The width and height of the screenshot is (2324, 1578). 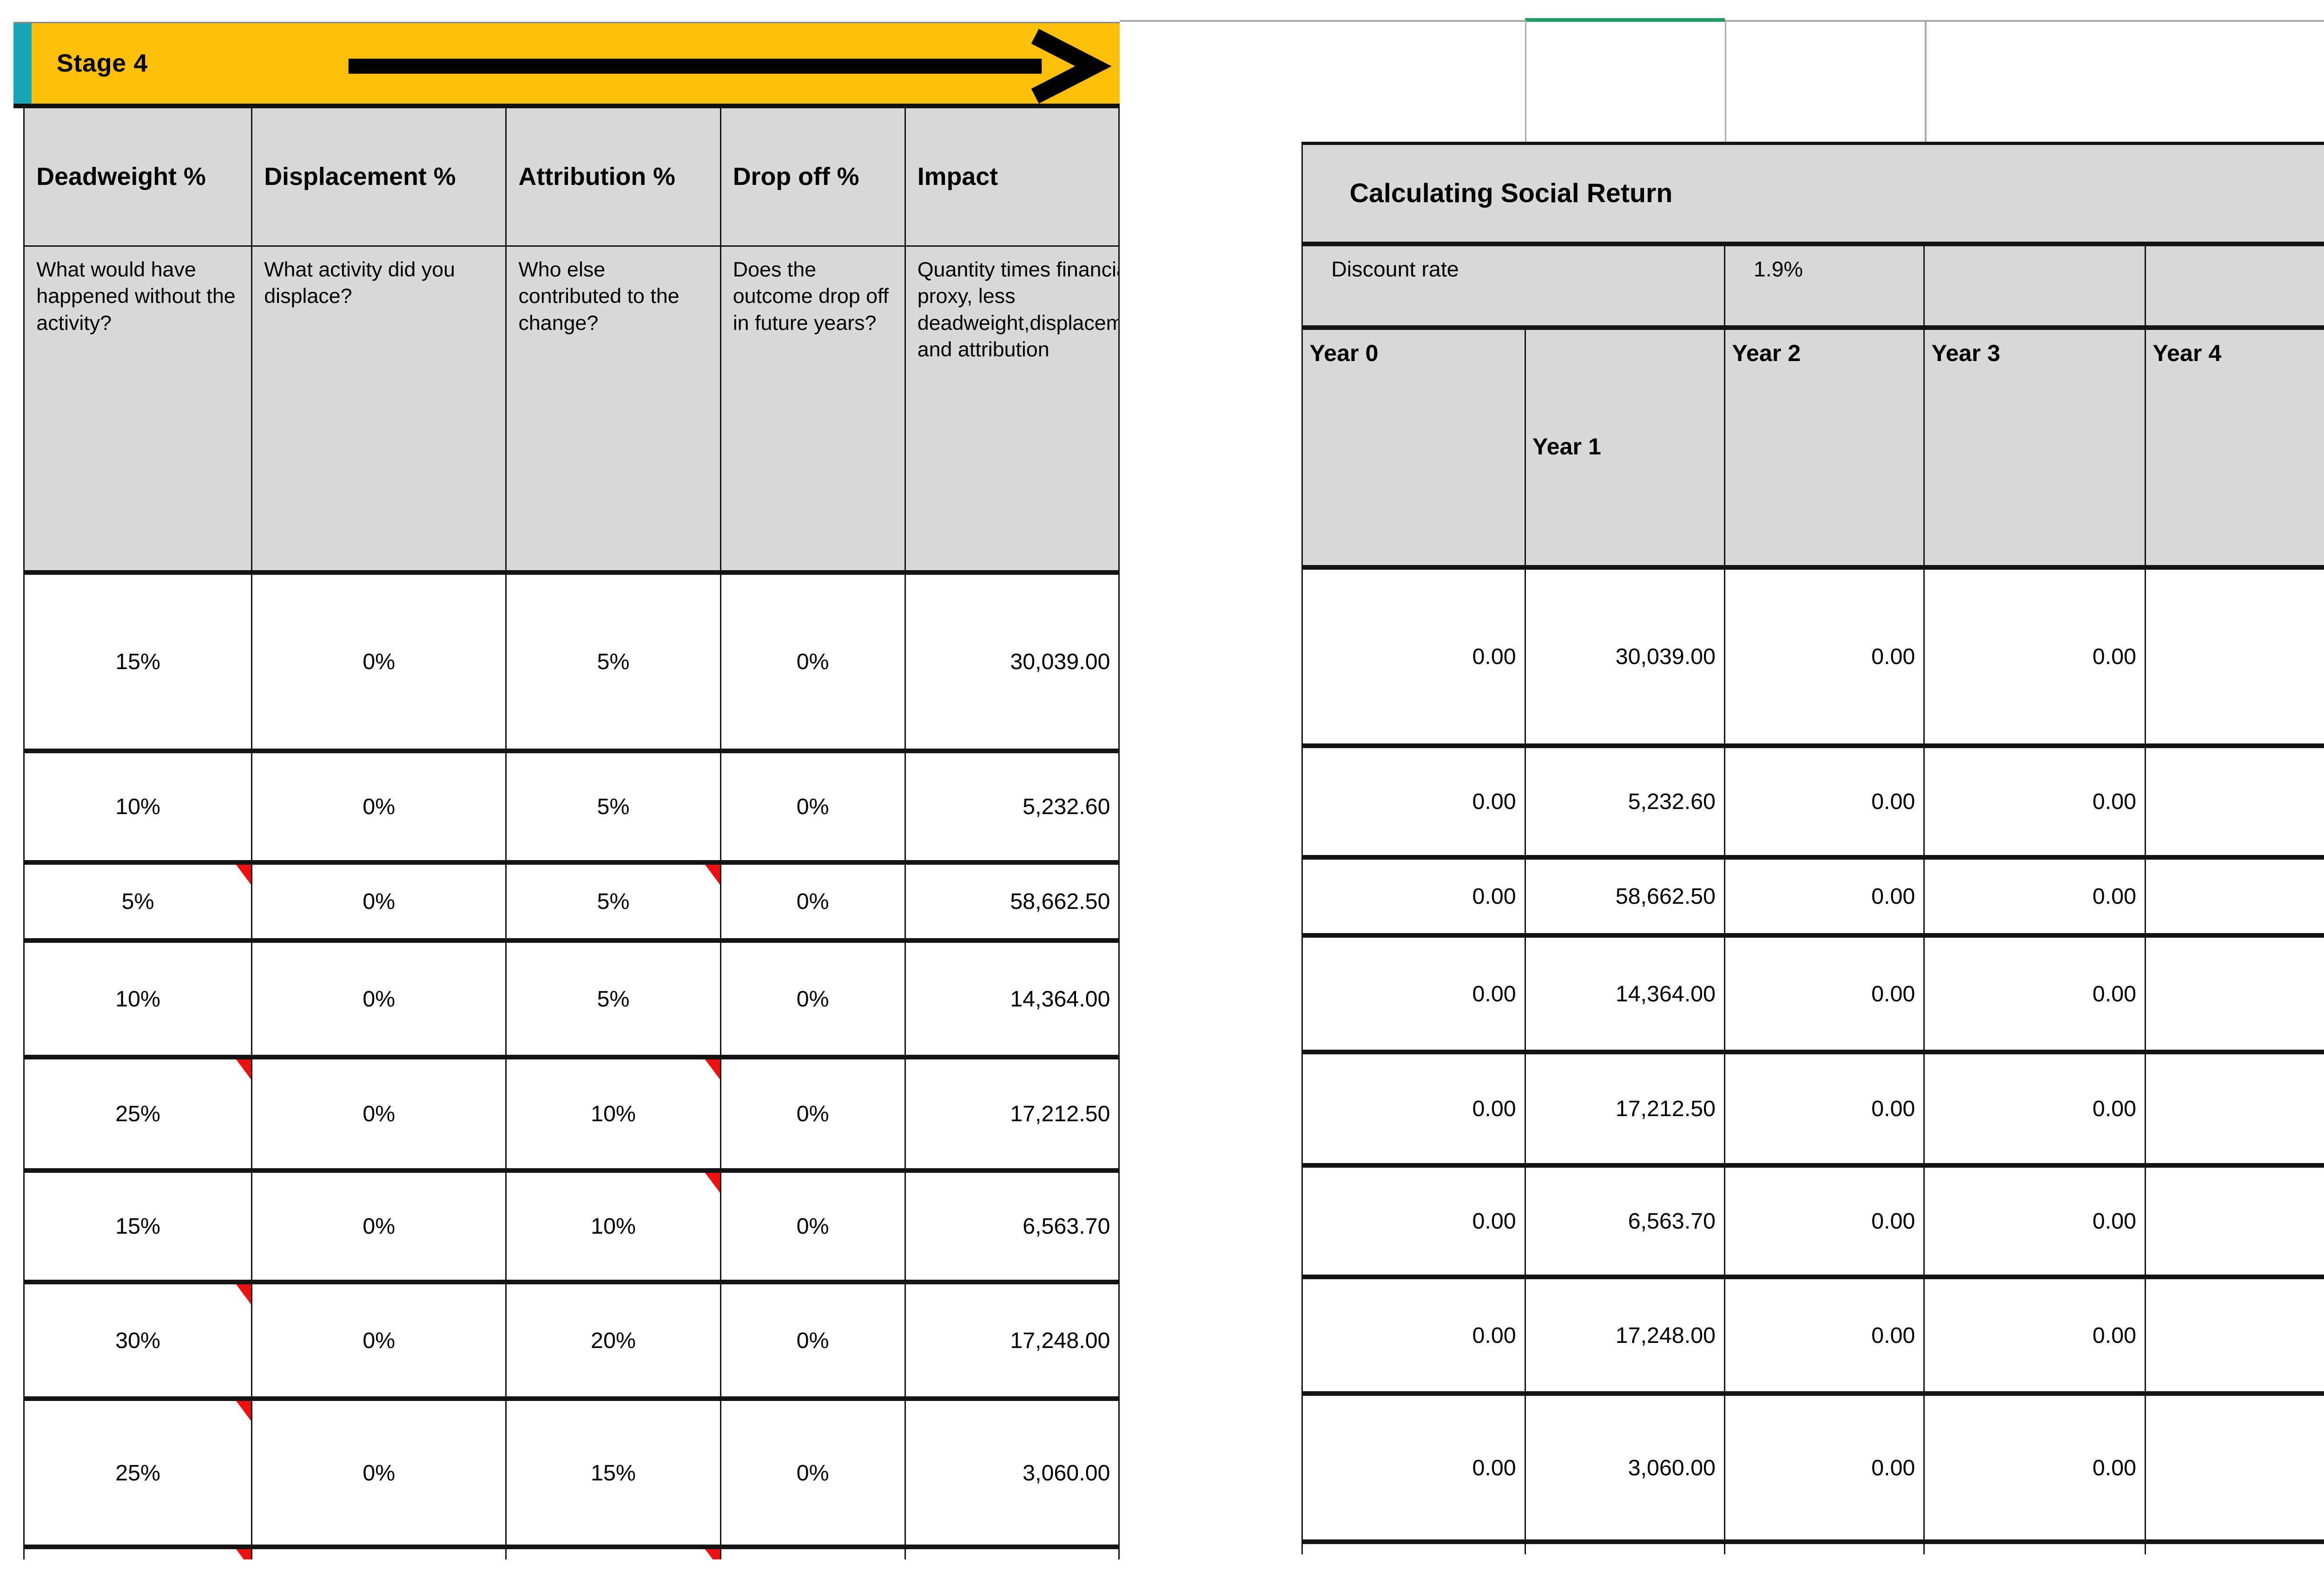 I want to click on right-cell-r5-c4: 0.00, so click(x=2235, y=1109).